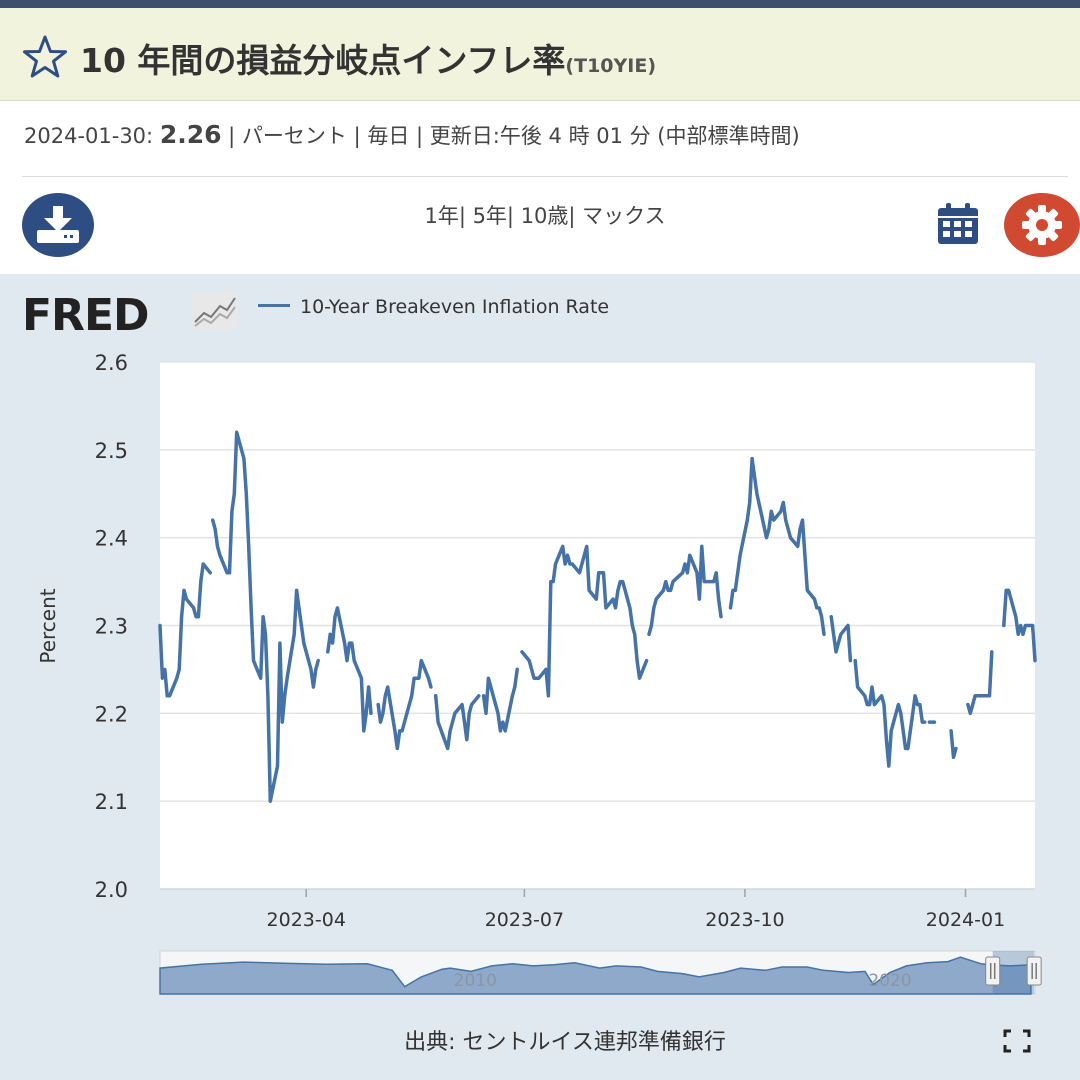 This screenshot has height=1080, width=1080. Describe the element at coordinates (475, 981) in the screenshot. I see `navigator-label: 2010` at that location.